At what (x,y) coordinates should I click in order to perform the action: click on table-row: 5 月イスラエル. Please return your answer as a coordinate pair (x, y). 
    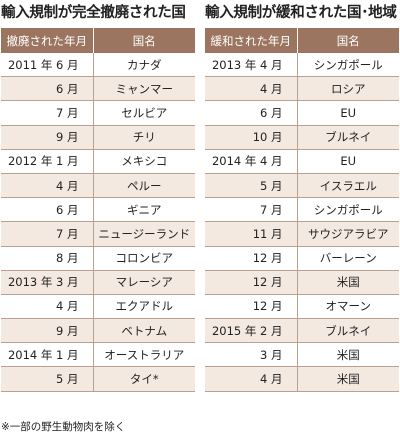
    Looking at the image, I should click on (302, 186).